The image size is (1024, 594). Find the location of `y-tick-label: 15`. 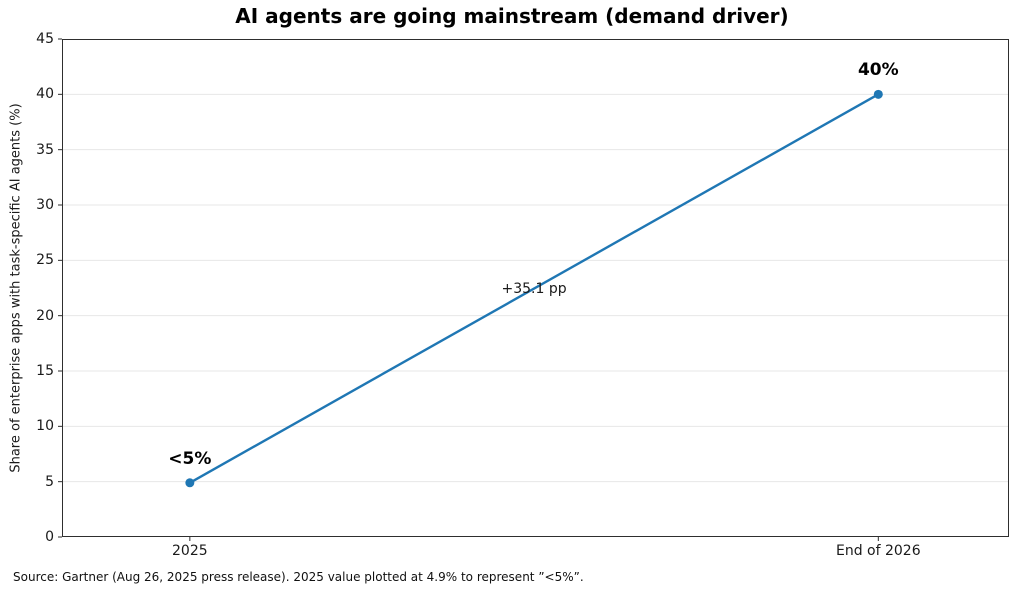

y-tick-label: 15 is located at coordinates (45, 371).